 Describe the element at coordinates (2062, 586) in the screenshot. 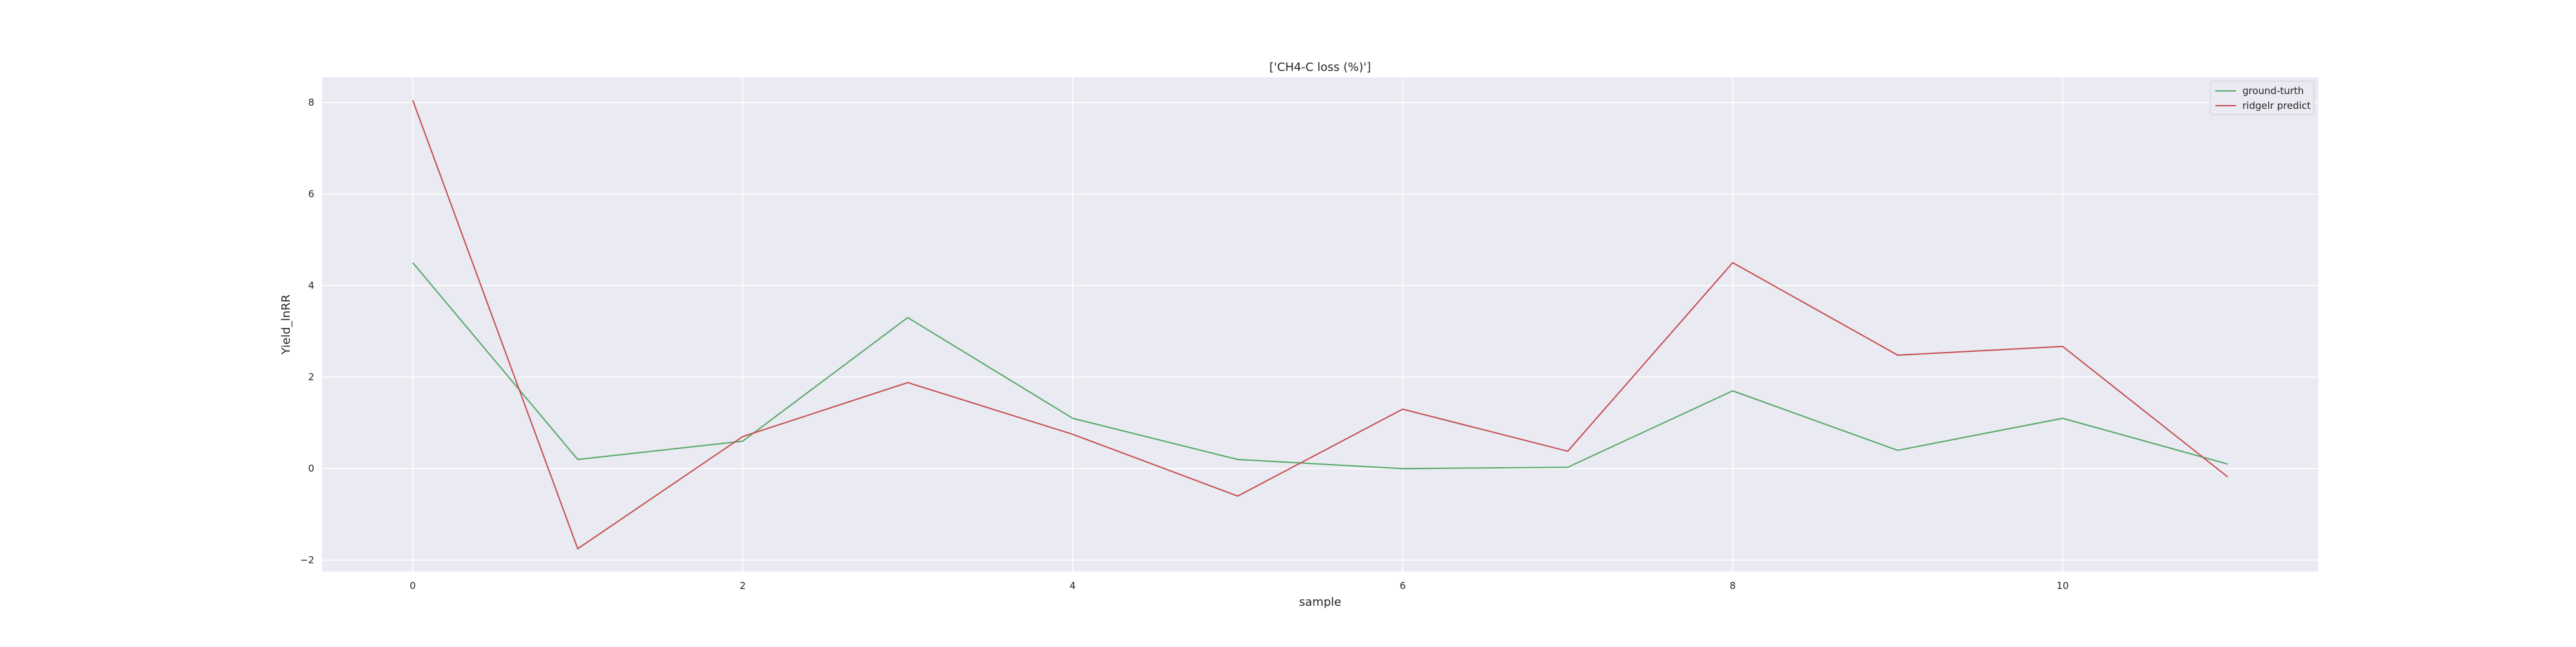

I see `x-tick-label: 10` at that location.